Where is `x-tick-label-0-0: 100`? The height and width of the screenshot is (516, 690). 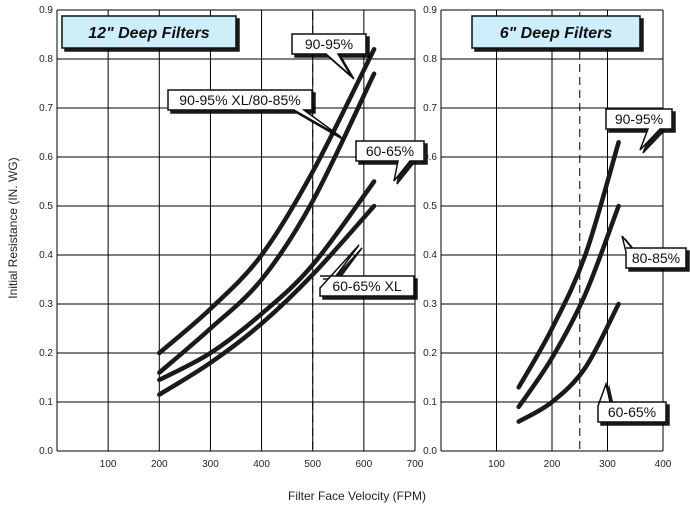 x-tick-label-0-0: 100 is located at coordinates (108, 464).